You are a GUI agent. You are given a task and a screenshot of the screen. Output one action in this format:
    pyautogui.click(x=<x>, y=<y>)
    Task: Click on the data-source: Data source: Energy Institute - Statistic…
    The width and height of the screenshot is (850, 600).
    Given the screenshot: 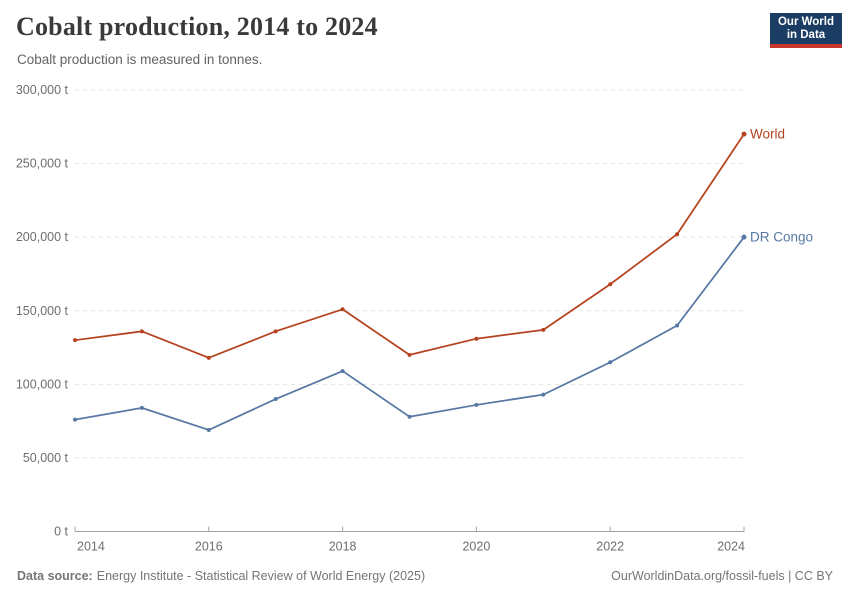 What is the action you would take?
    pyautogui.click(x=221, y=576)
    